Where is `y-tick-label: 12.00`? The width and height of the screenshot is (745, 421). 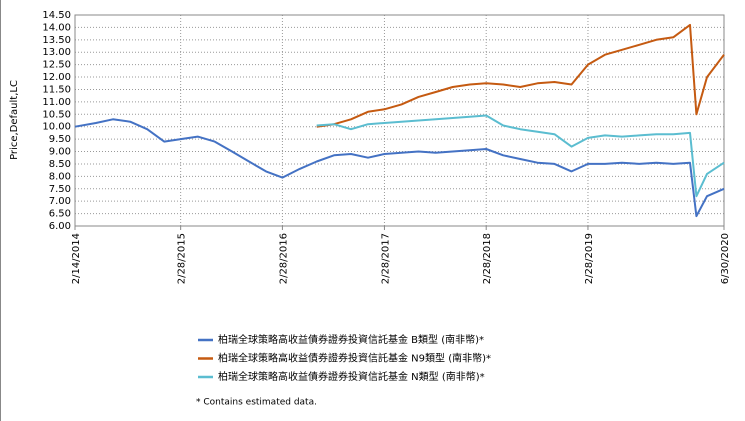 y-tick-label: 12.00 is located at coordinates (56, 77).